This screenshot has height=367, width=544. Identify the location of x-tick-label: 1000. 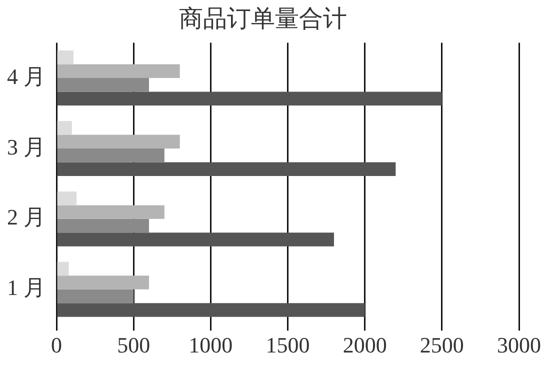
(210, 345).